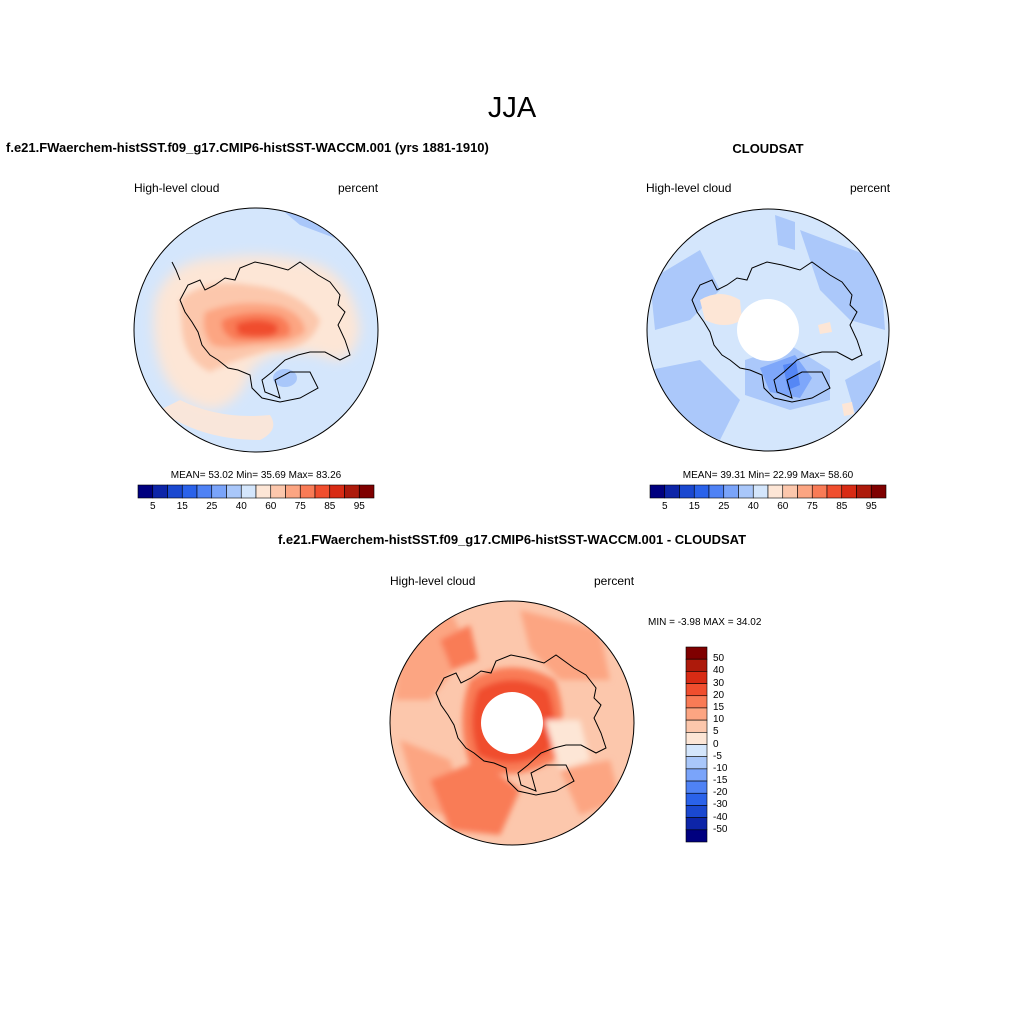 The height and width of the screenshot is (1024, 1024). Describe the element at coordinates (720, 793) in the screenshot. I see `diff-colorbar-label-11: -20` at that location.